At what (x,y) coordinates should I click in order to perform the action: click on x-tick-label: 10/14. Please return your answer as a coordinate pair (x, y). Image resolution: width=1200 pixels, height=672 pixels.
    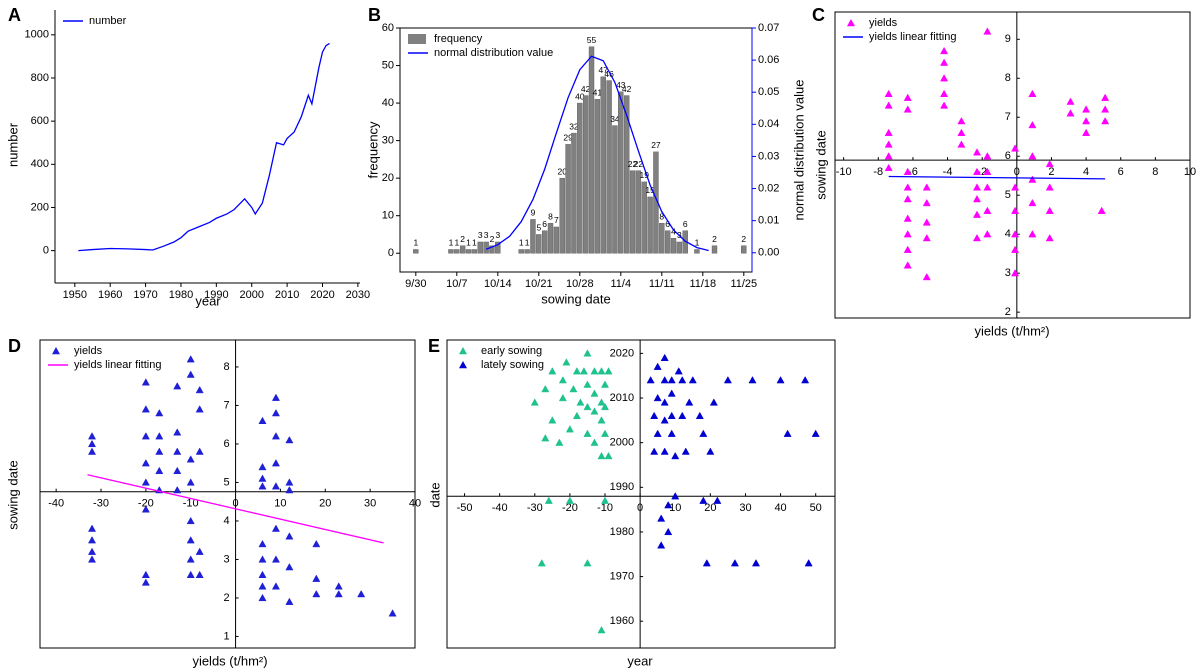
    Looking at the image, I should click on (498, 284).